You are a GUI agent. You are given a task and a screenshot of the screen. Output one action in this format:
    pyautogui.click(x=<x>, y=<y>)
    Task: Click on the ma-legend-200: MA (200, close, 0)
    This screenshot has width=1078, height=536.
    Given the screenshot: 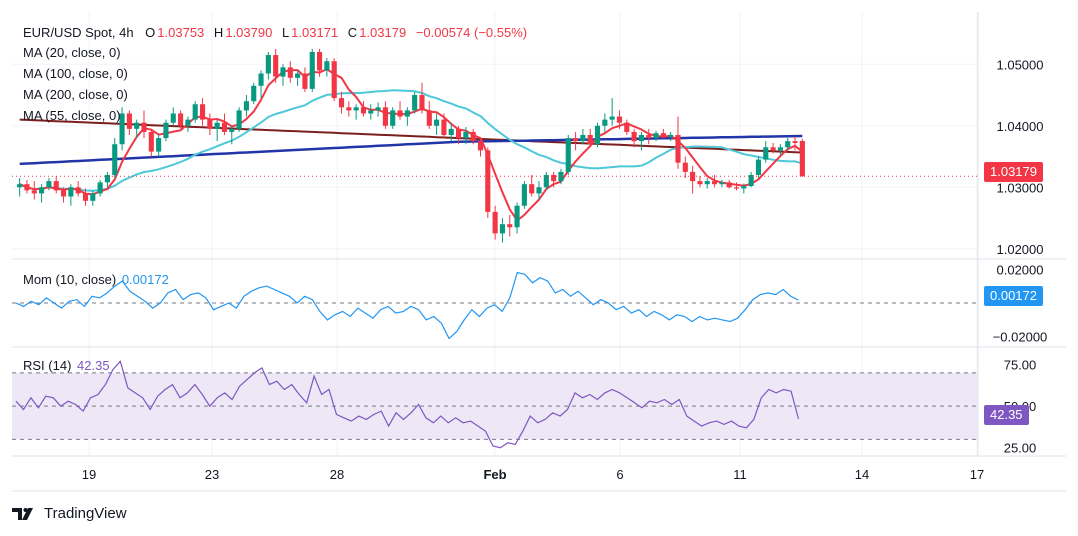 What is the action you would take?
    pyautogui.click(x=75, y=94)
    